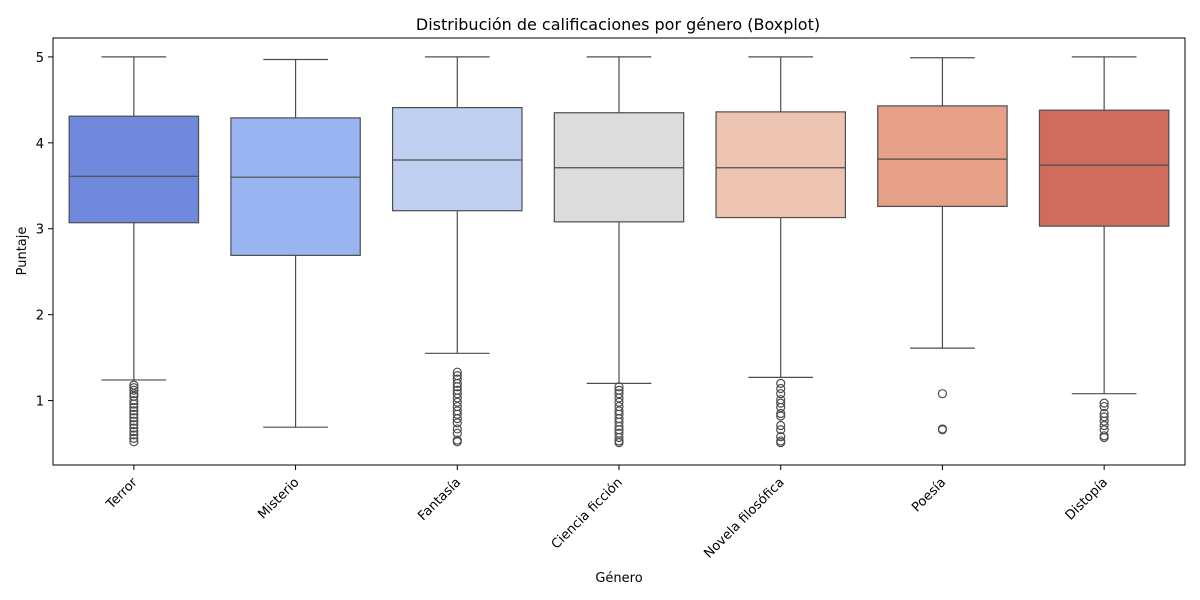 This screenshot has width=1200, height=600. I want to click on y-axis-title: Puntaje, so click(22, 251).